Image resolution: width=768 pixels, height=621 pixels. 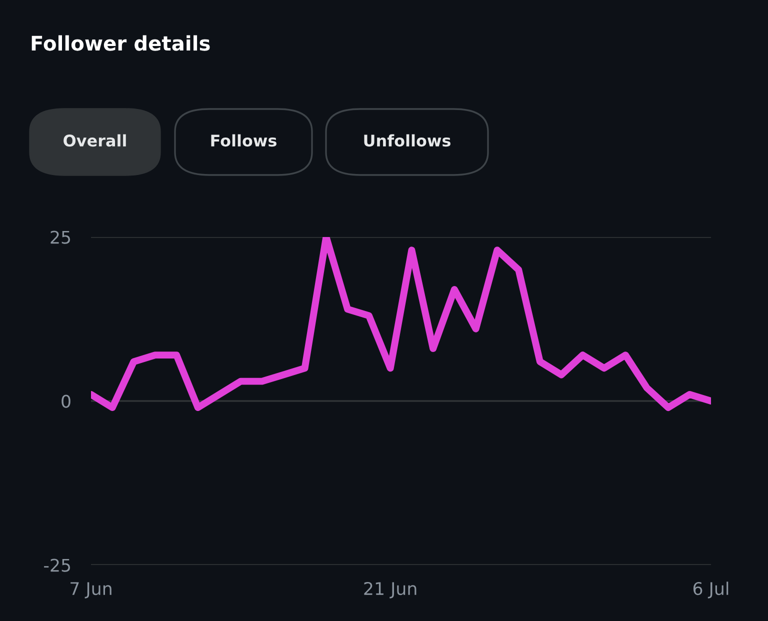 What do you see at coordinates (407, 140) in the screenshot?
I see `text: Unfollows` at bounding box center [407, 140].